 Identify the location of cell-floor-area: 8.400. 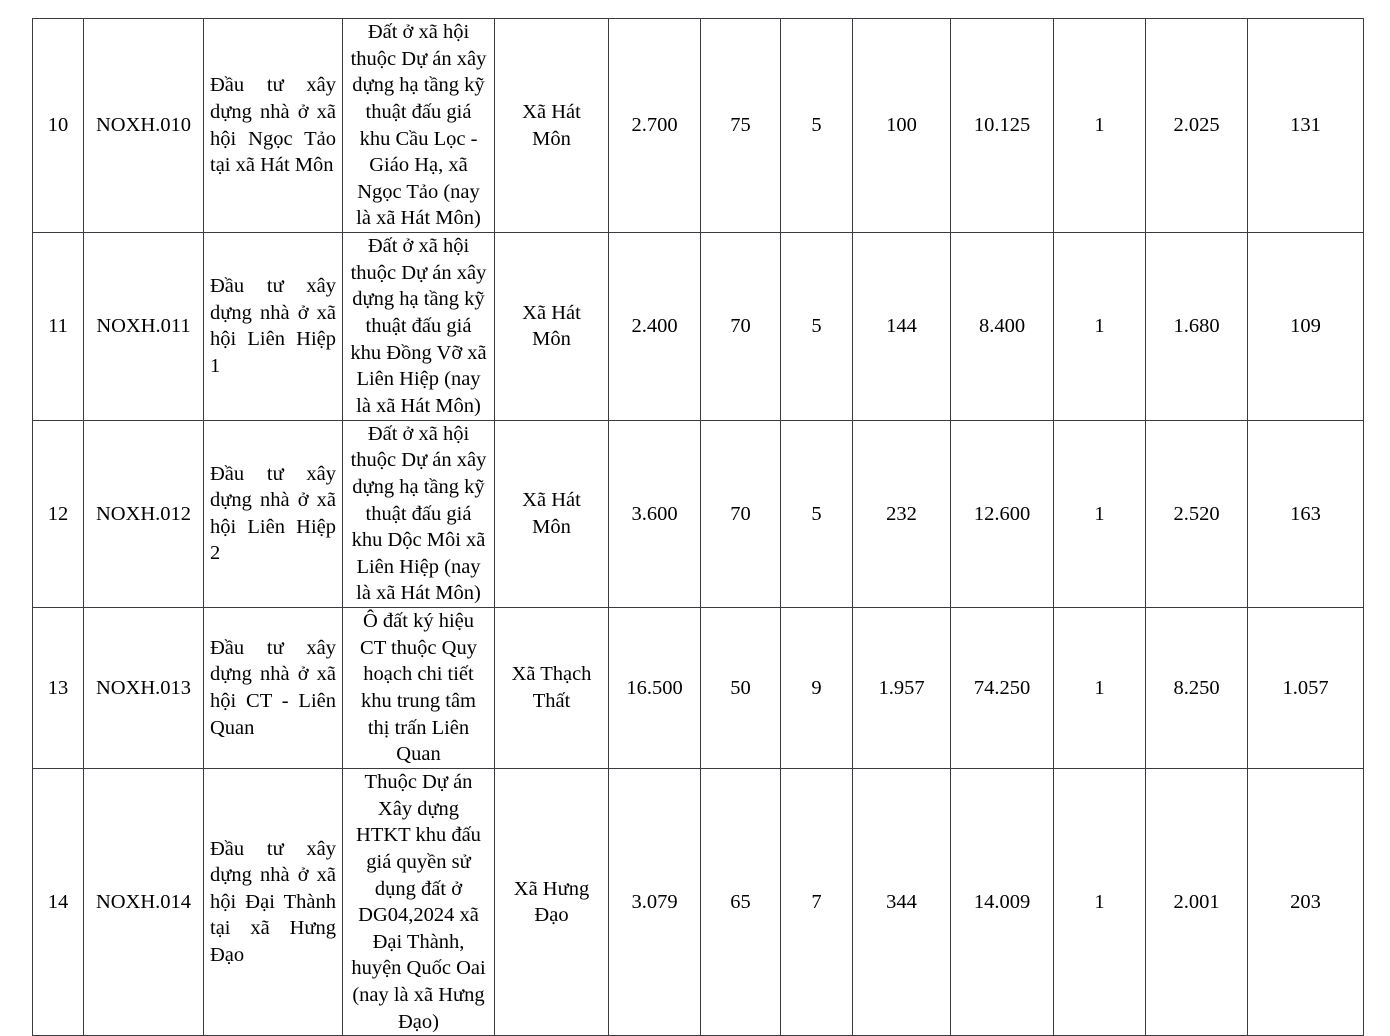
(1002, 326).